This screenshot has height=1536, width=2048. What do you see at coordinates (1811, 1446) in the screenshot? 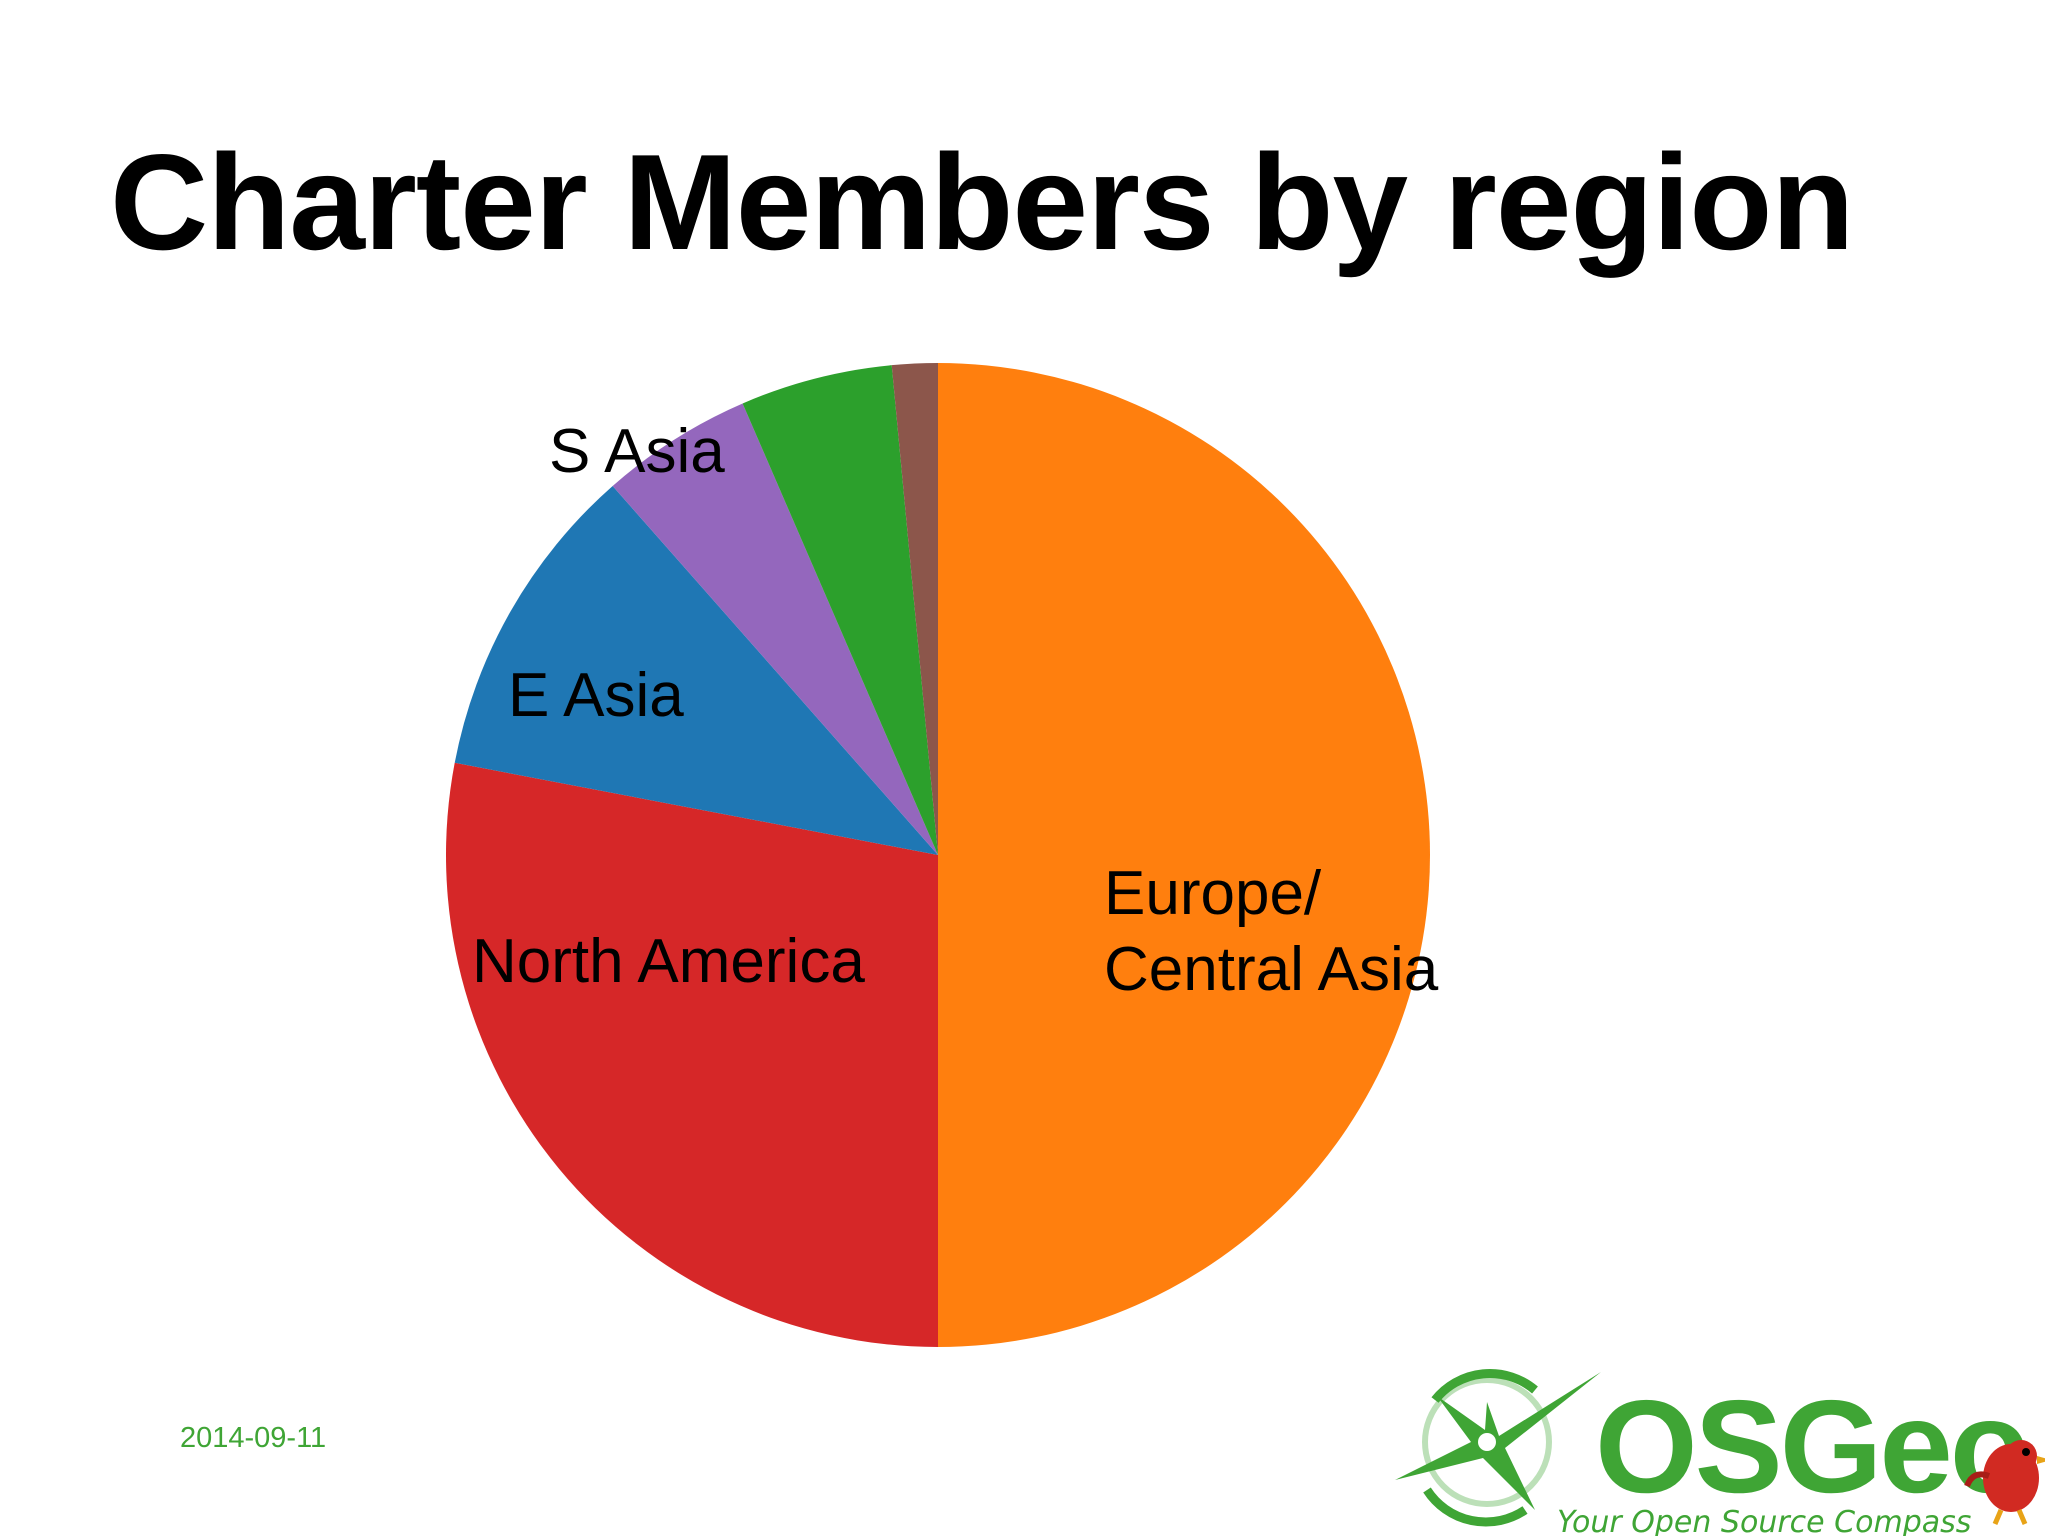
I see `svg-text: OSGeo` at bounding box center [1811, 1446].